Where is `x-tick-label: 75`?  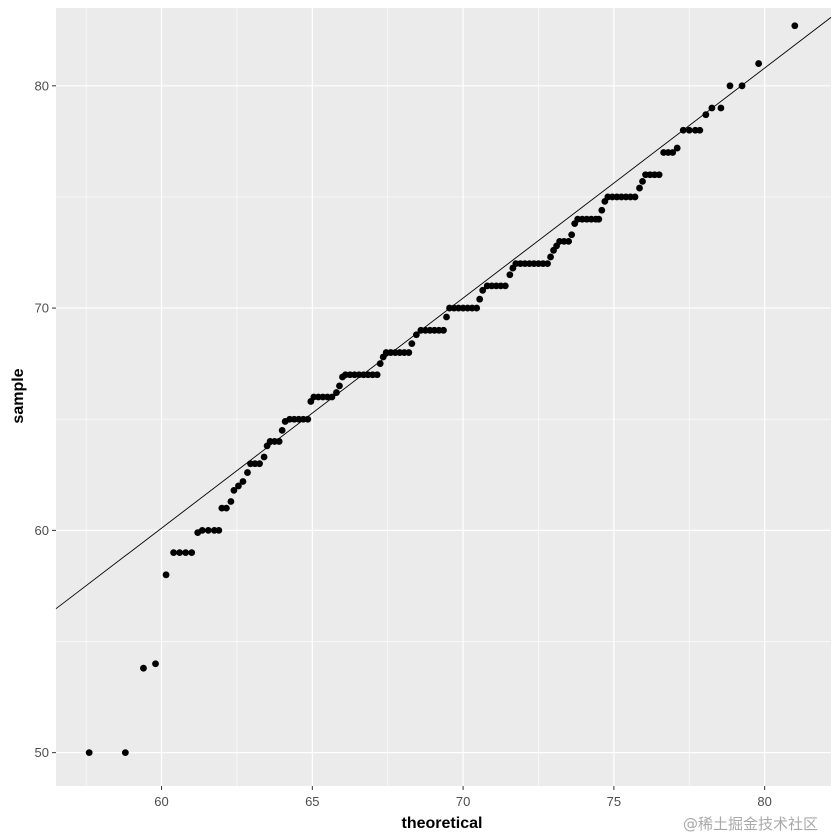
x-tick-label: 75 is located at coordinates (614, 801).